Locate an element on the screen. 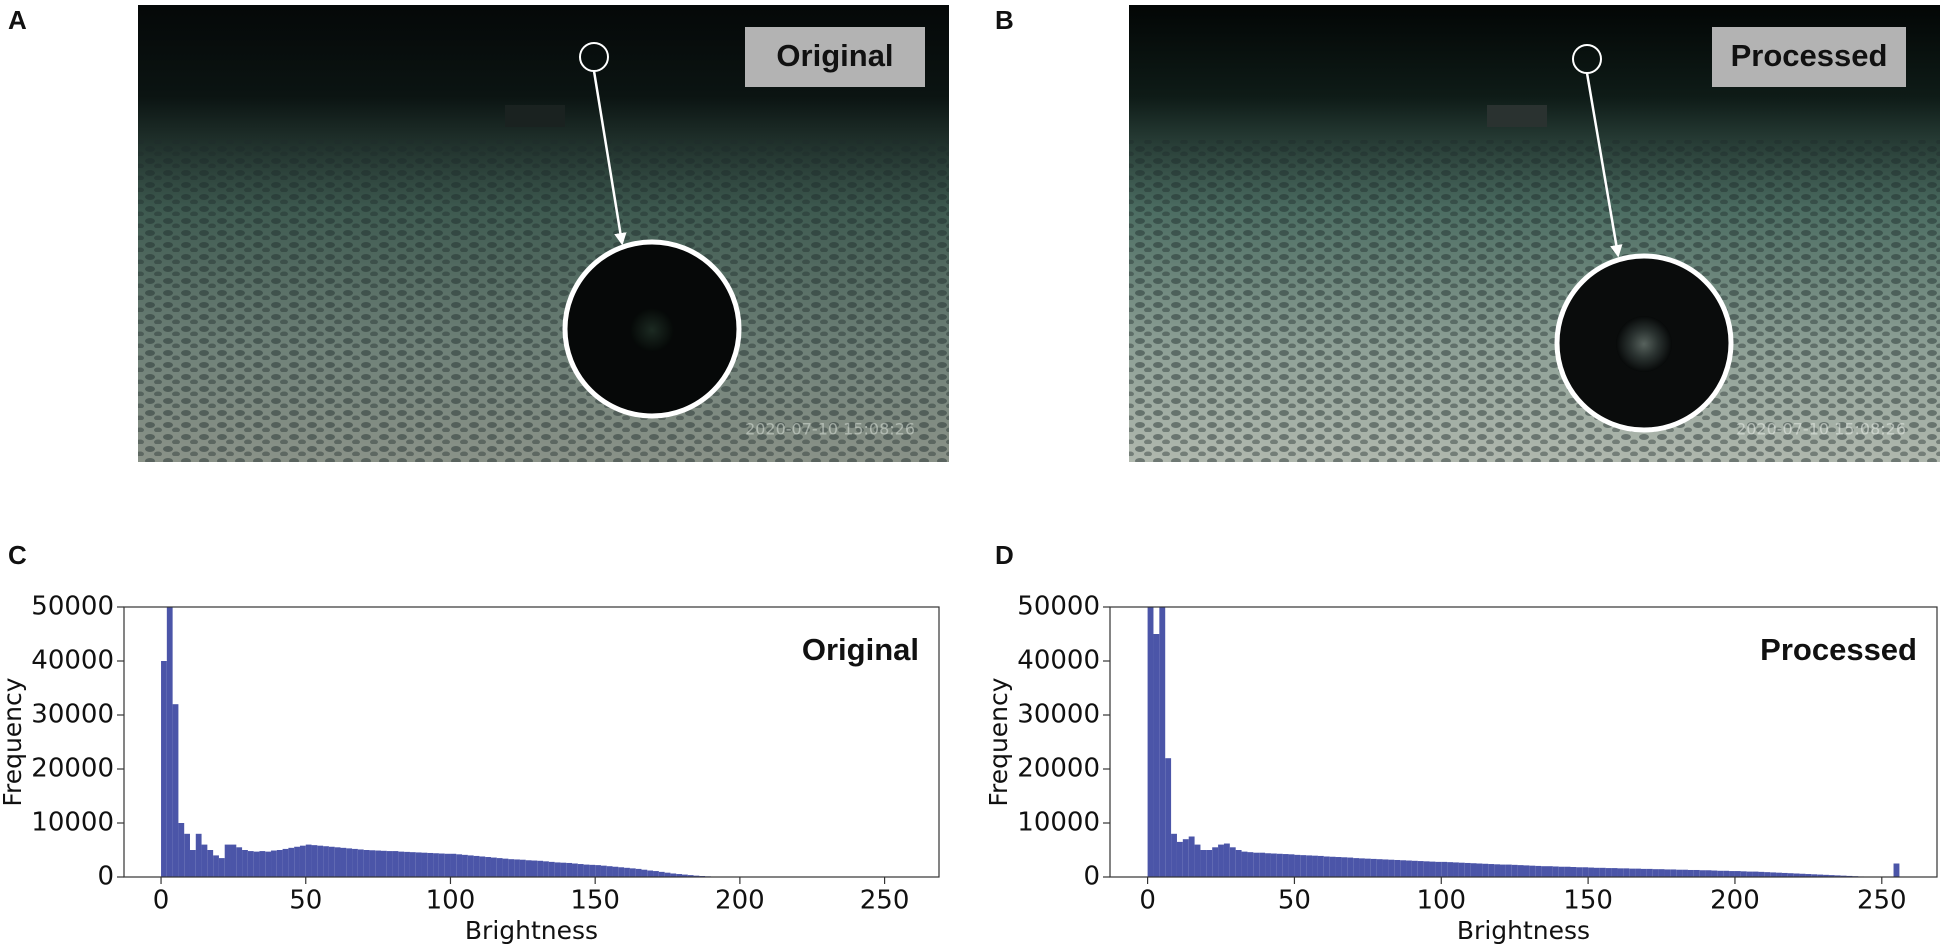 This screenshot has height=949, width=1940. x-tick-label: 50 is located at coordinates (1294, 901).